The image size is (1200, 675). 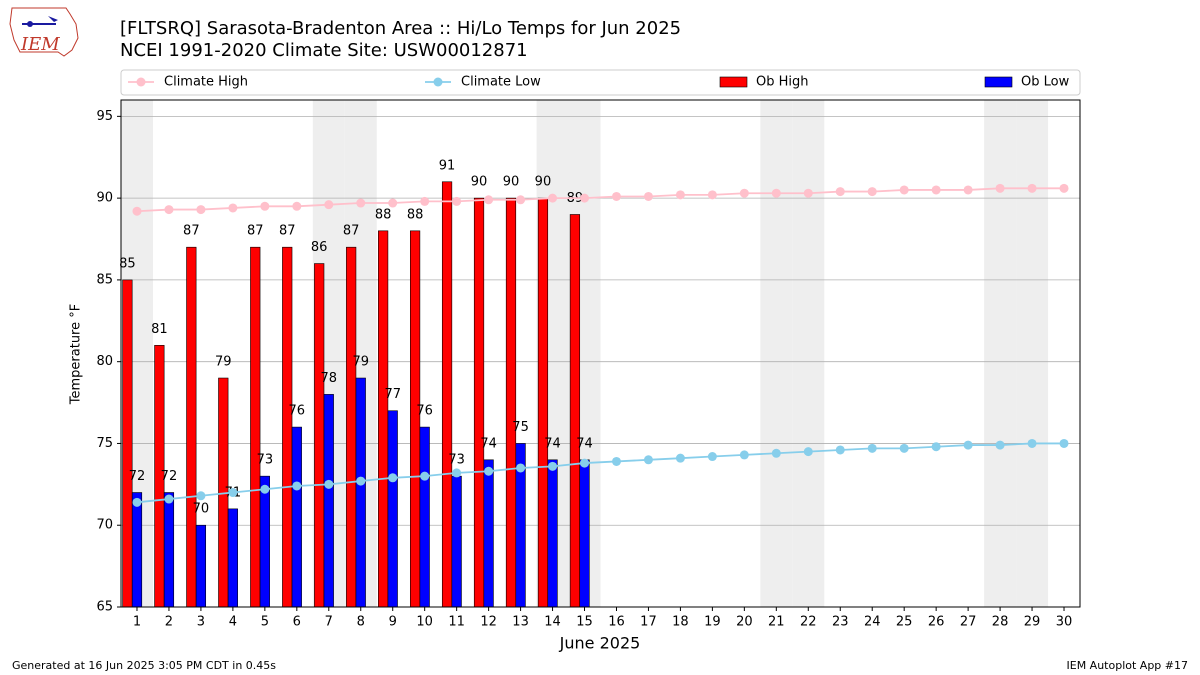 What do you see at coordinates (1064, 622) in the screenshot?
I see `x-tick-label: 30` at bounding box center [1064, 622].